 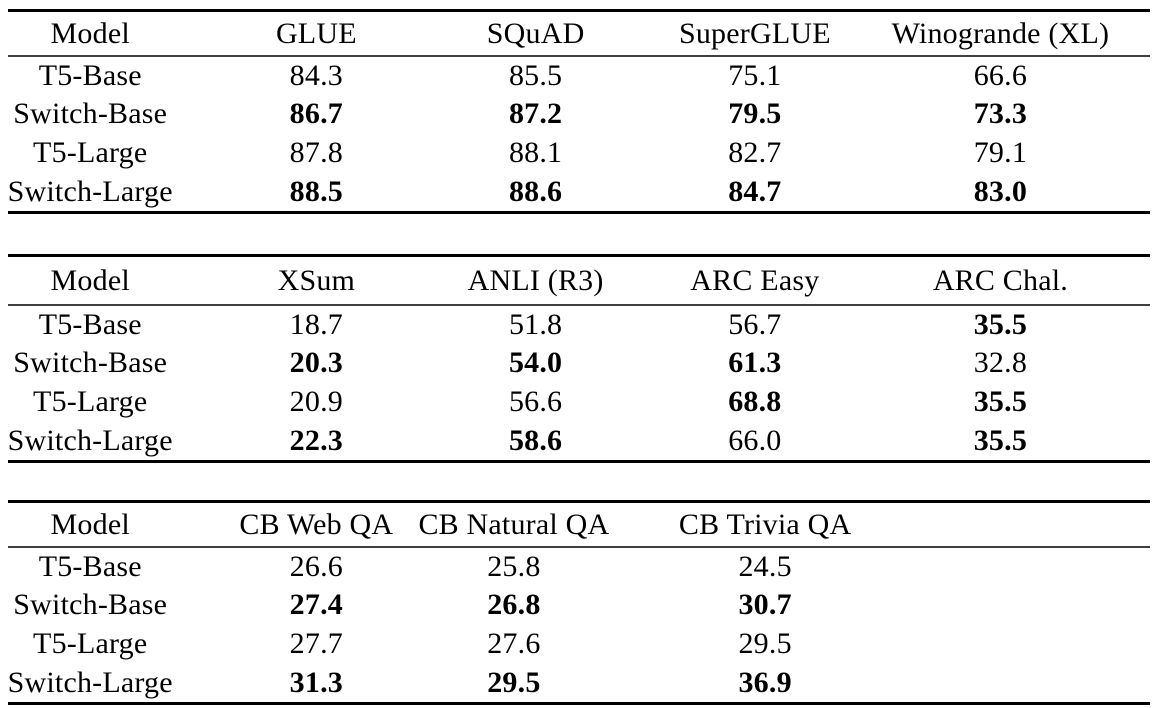 I want to click on value-cell: 51.8, so click(x=535, y=324).